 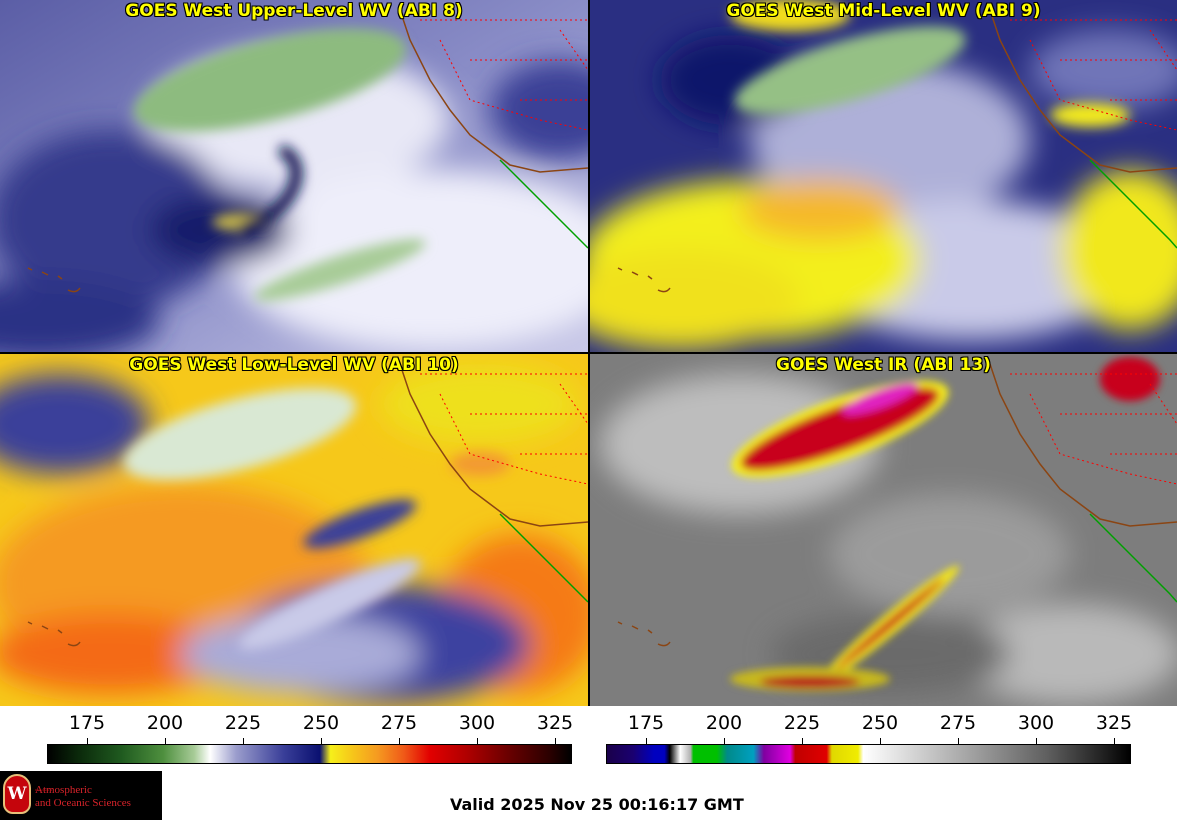 What do you see at coordinates (555, 723) in the screenshot?
I see `wv-tick-label: 325` at bounding box center [555, 723].